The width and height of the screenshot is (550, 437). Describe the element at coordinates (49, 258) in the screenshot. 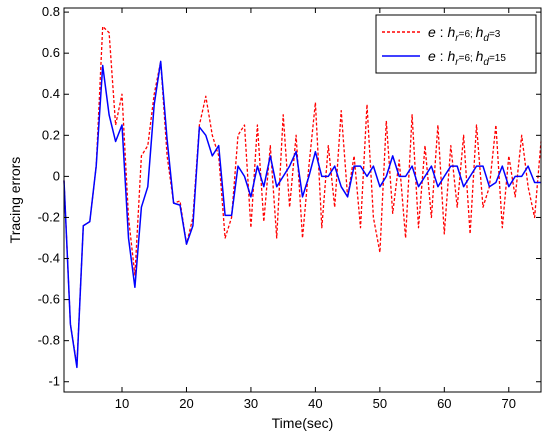

I see `y-tick-label: -0.4` at that location.